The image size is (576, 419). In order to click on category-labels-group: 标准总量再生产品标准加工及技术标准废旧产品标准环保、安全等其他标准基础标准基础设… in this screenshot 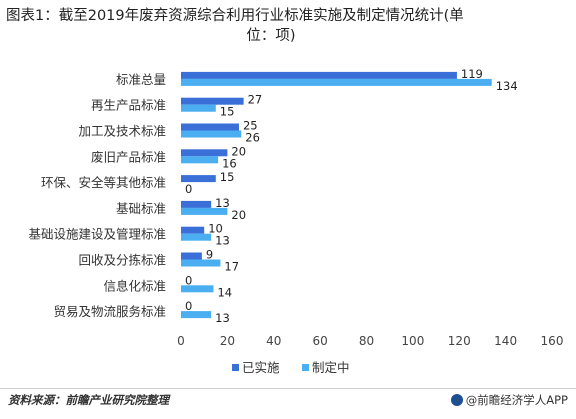, I will do `click(97, 195)`.